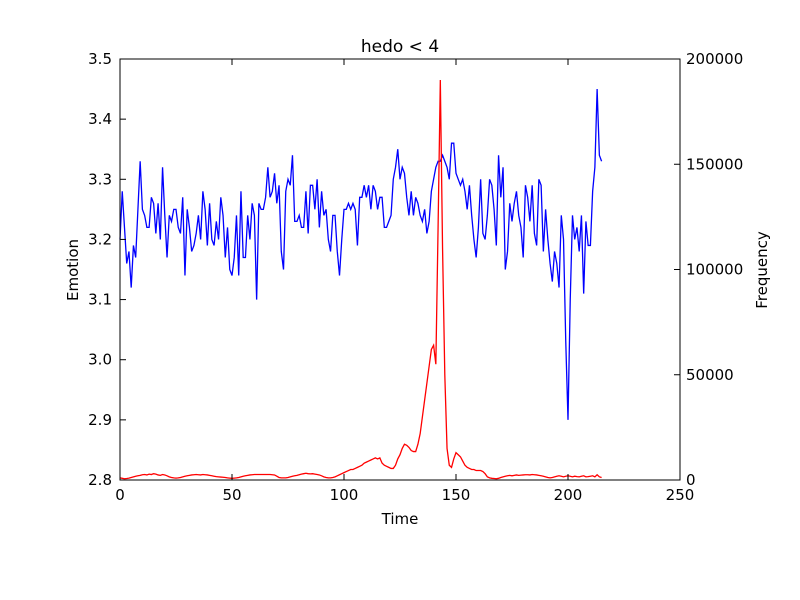 The width and height of the screenshot is (800, 600). Describe the element at coordinates (714, 270) in the screenshot. I see `y2-tick-label: 100000` at that location.